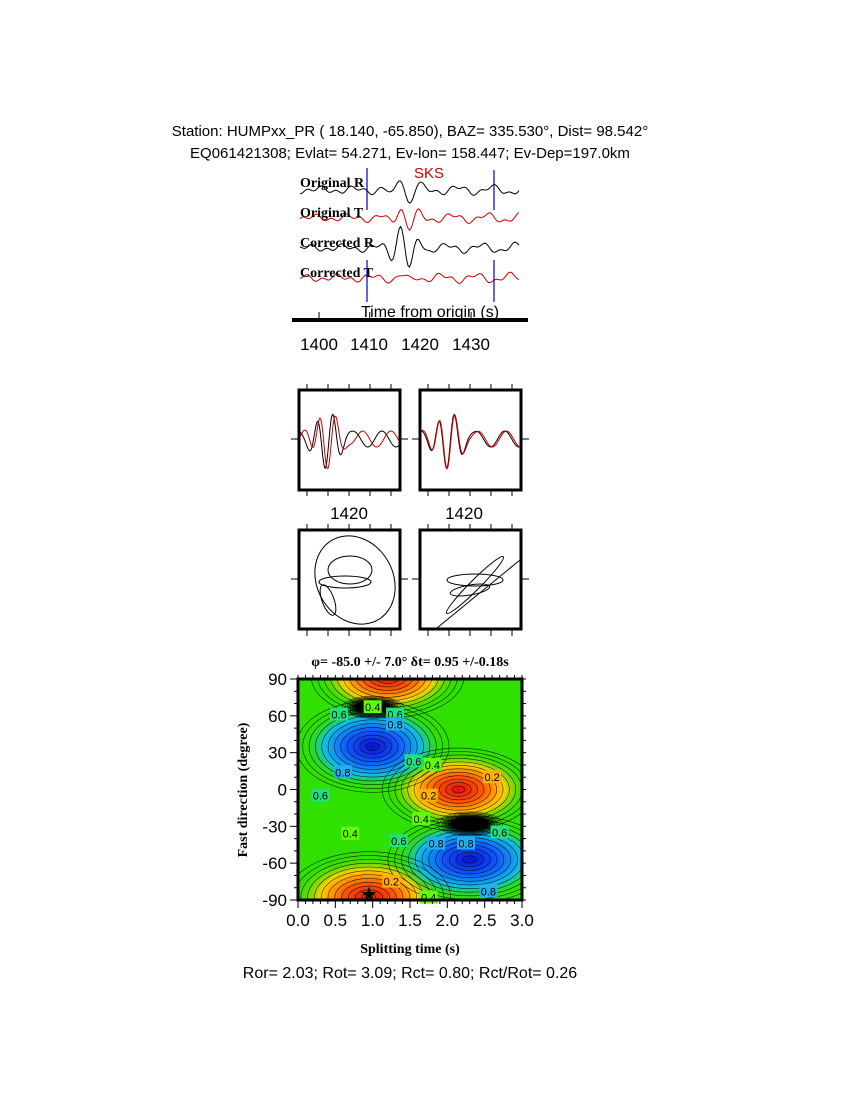  What do you see at coordinates (410, 920) in the screenshot?
I see `x-tick-label: 1.5` at bounding box center [410, 920].